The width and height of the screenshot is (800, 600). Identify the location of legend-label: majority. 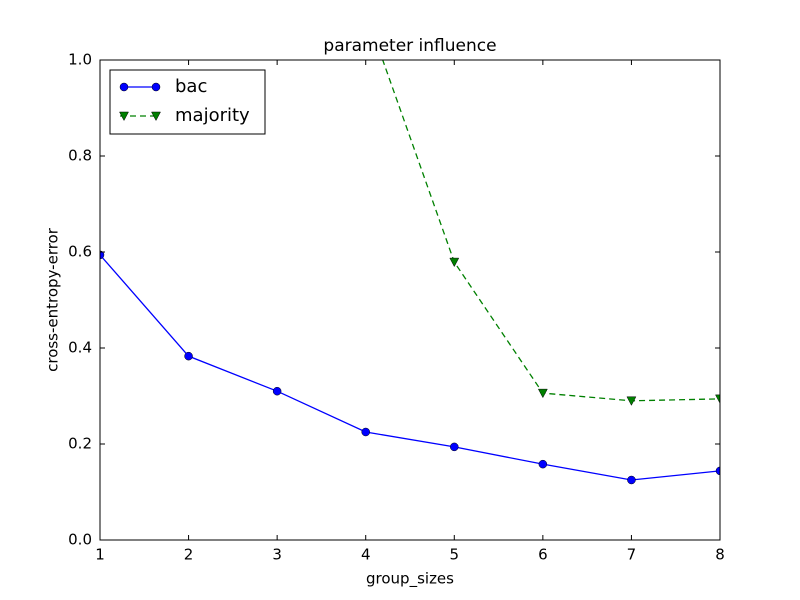
(212, 115).